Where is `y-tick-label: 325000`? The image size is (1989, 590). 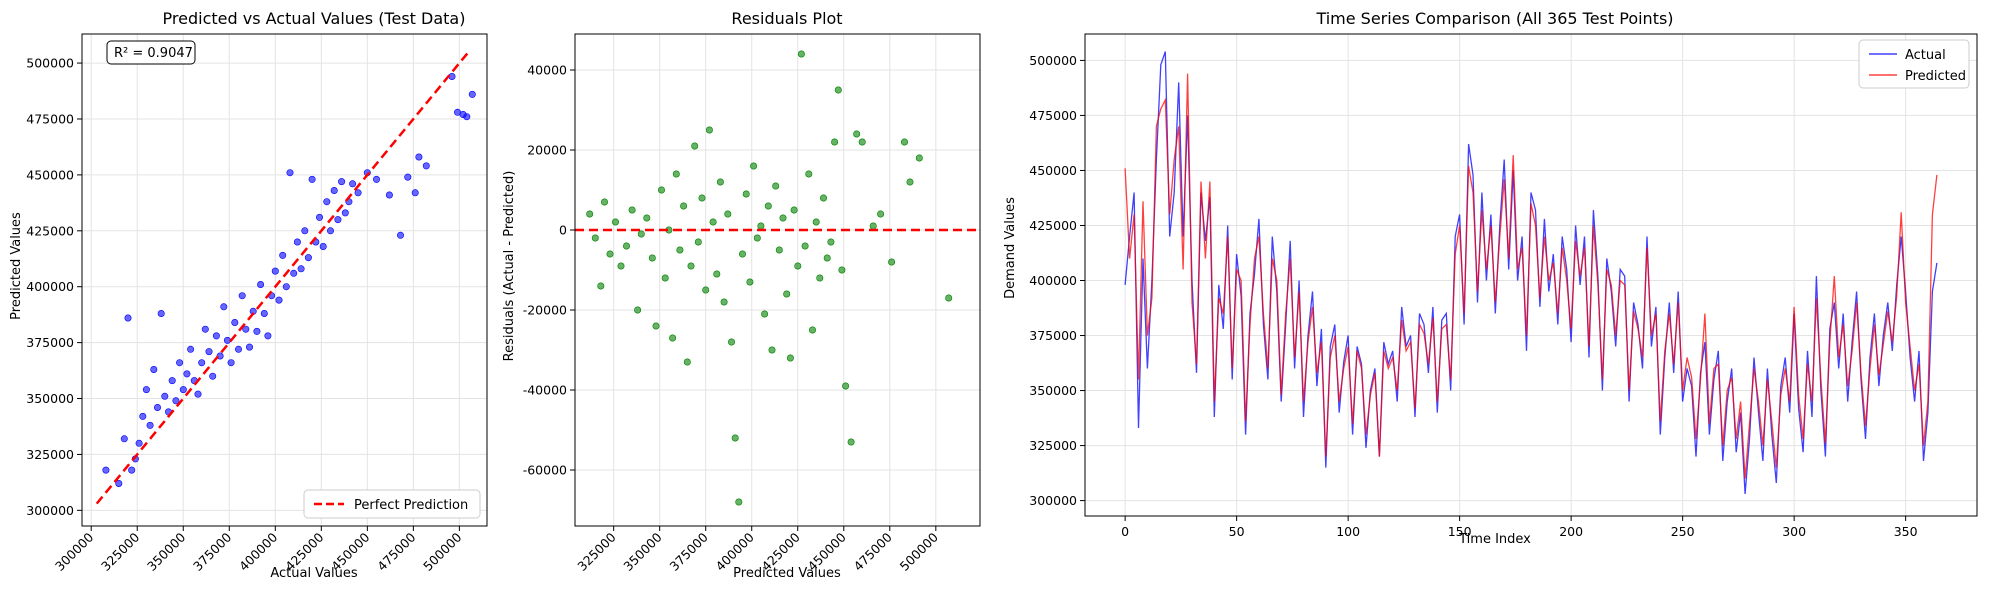
y-tick-label: 325000 is located at coordinates (50, 454).